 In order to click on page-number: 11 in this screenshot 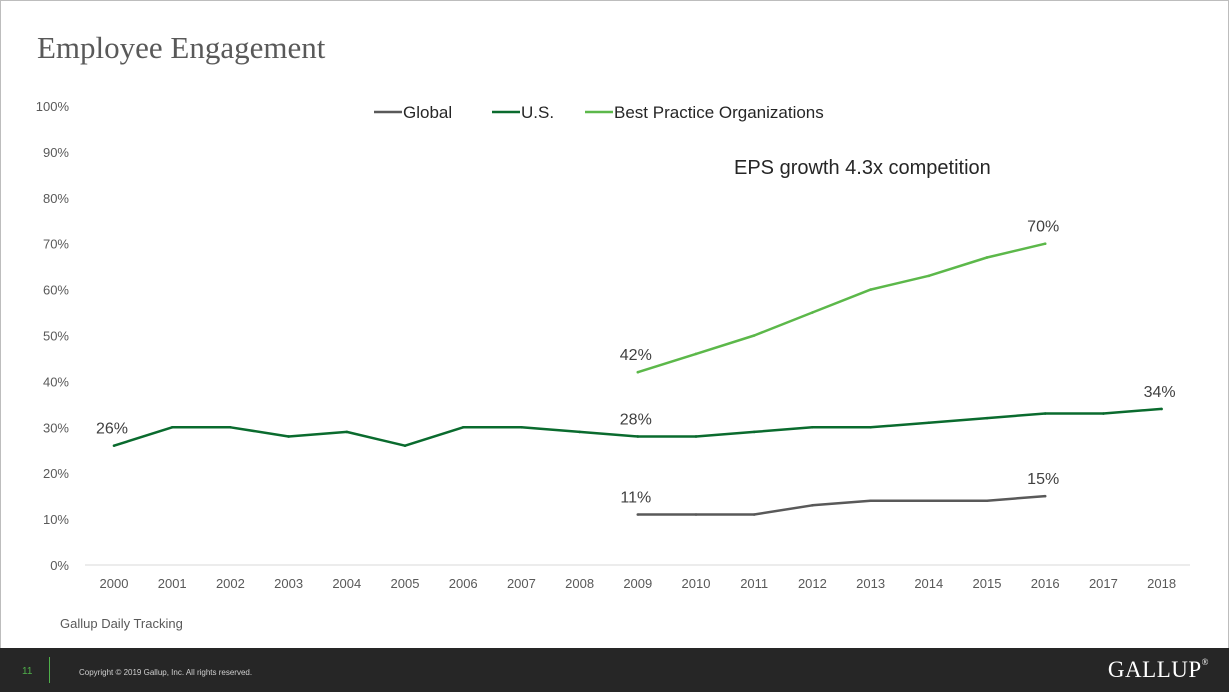, I will do `click(27, 671)`.